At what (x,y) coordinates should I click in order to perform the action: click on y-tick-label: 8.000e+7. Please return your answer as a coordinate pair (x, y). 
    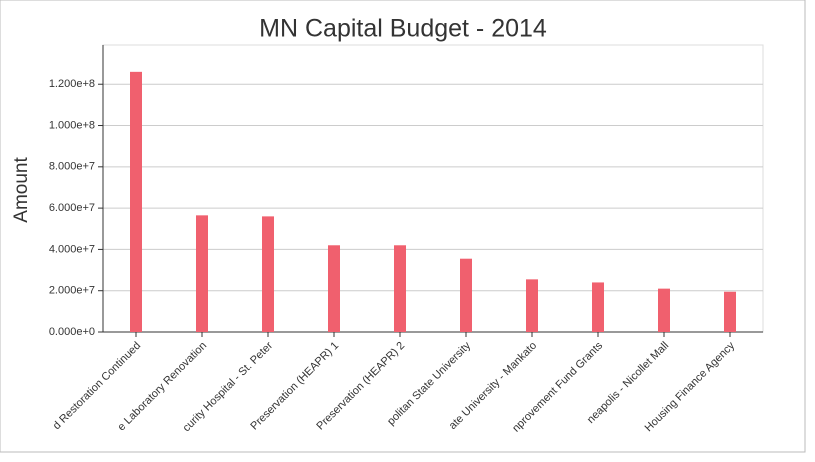
    Looking at the image, I should click on (72, 167).